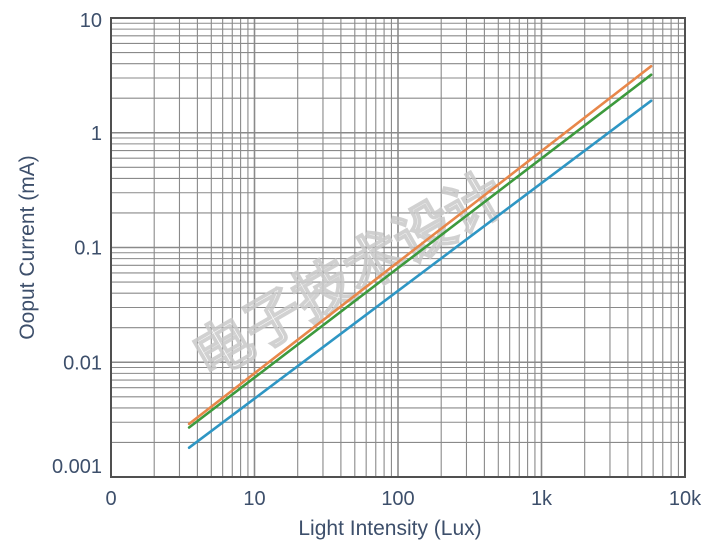 The height and width of the screenshot is (548, 714). I want to click on x-tick-labels: 0 10 100 1k 10k, so click(403, 499).